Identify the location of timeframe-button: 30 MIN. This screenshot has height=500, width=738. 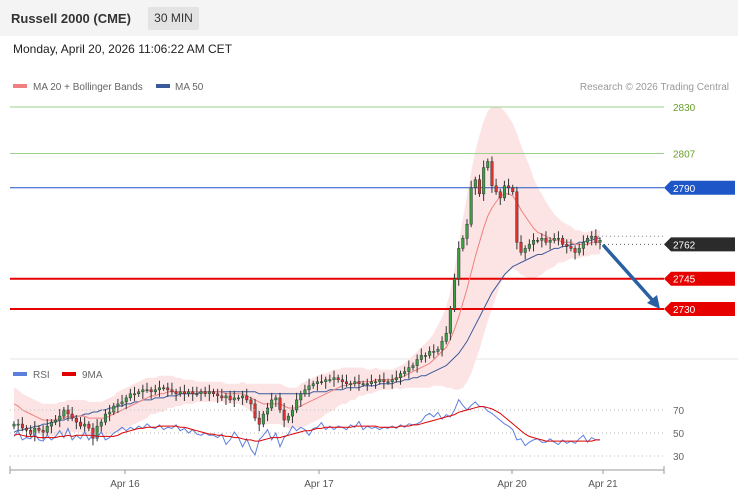
(173, 18).